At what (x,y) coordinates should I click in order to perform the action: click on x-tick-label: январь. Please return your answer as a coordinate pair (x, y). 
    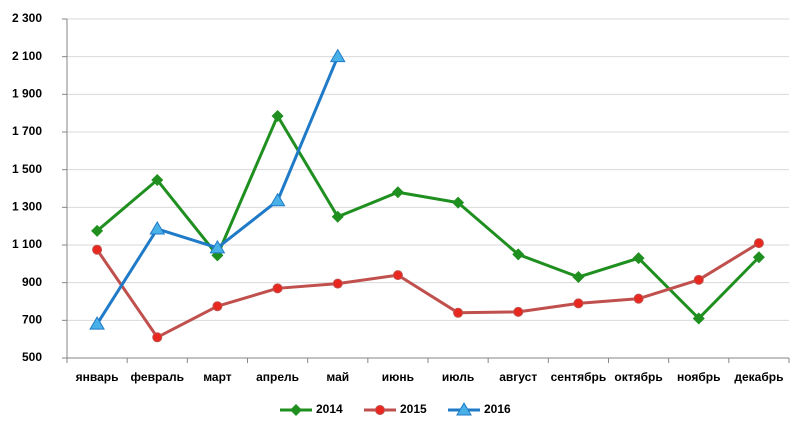
    Looking at the image, I should click on (97, 377).